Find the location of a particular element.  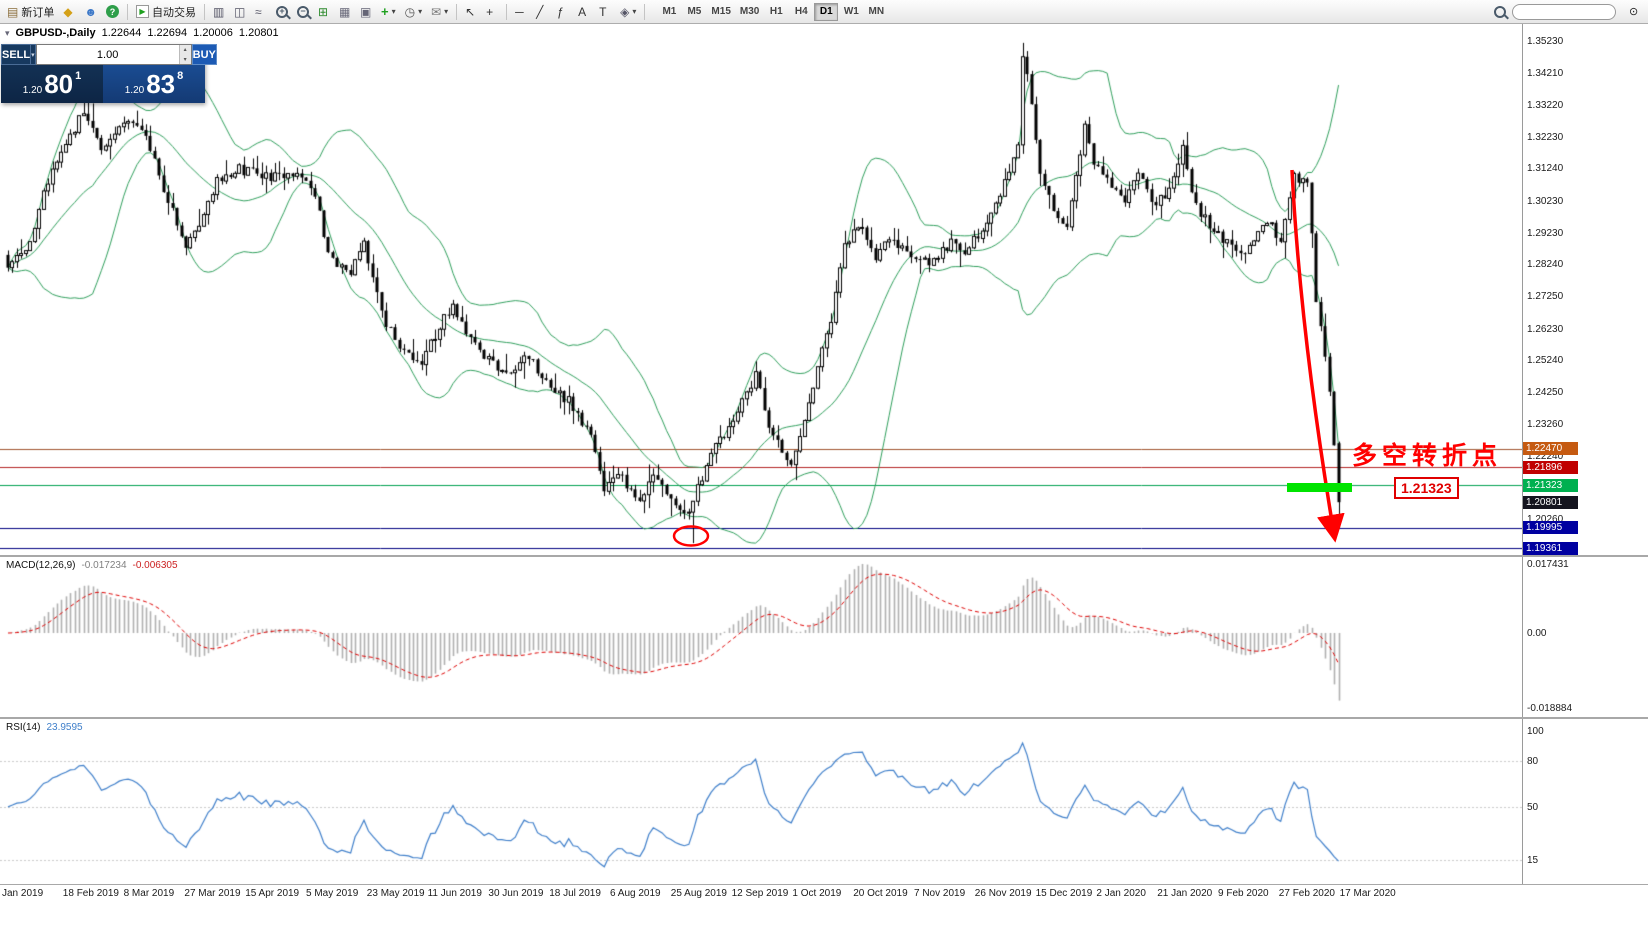

price-scale-label: 1.34210 is located at coordinates (1545, 74).